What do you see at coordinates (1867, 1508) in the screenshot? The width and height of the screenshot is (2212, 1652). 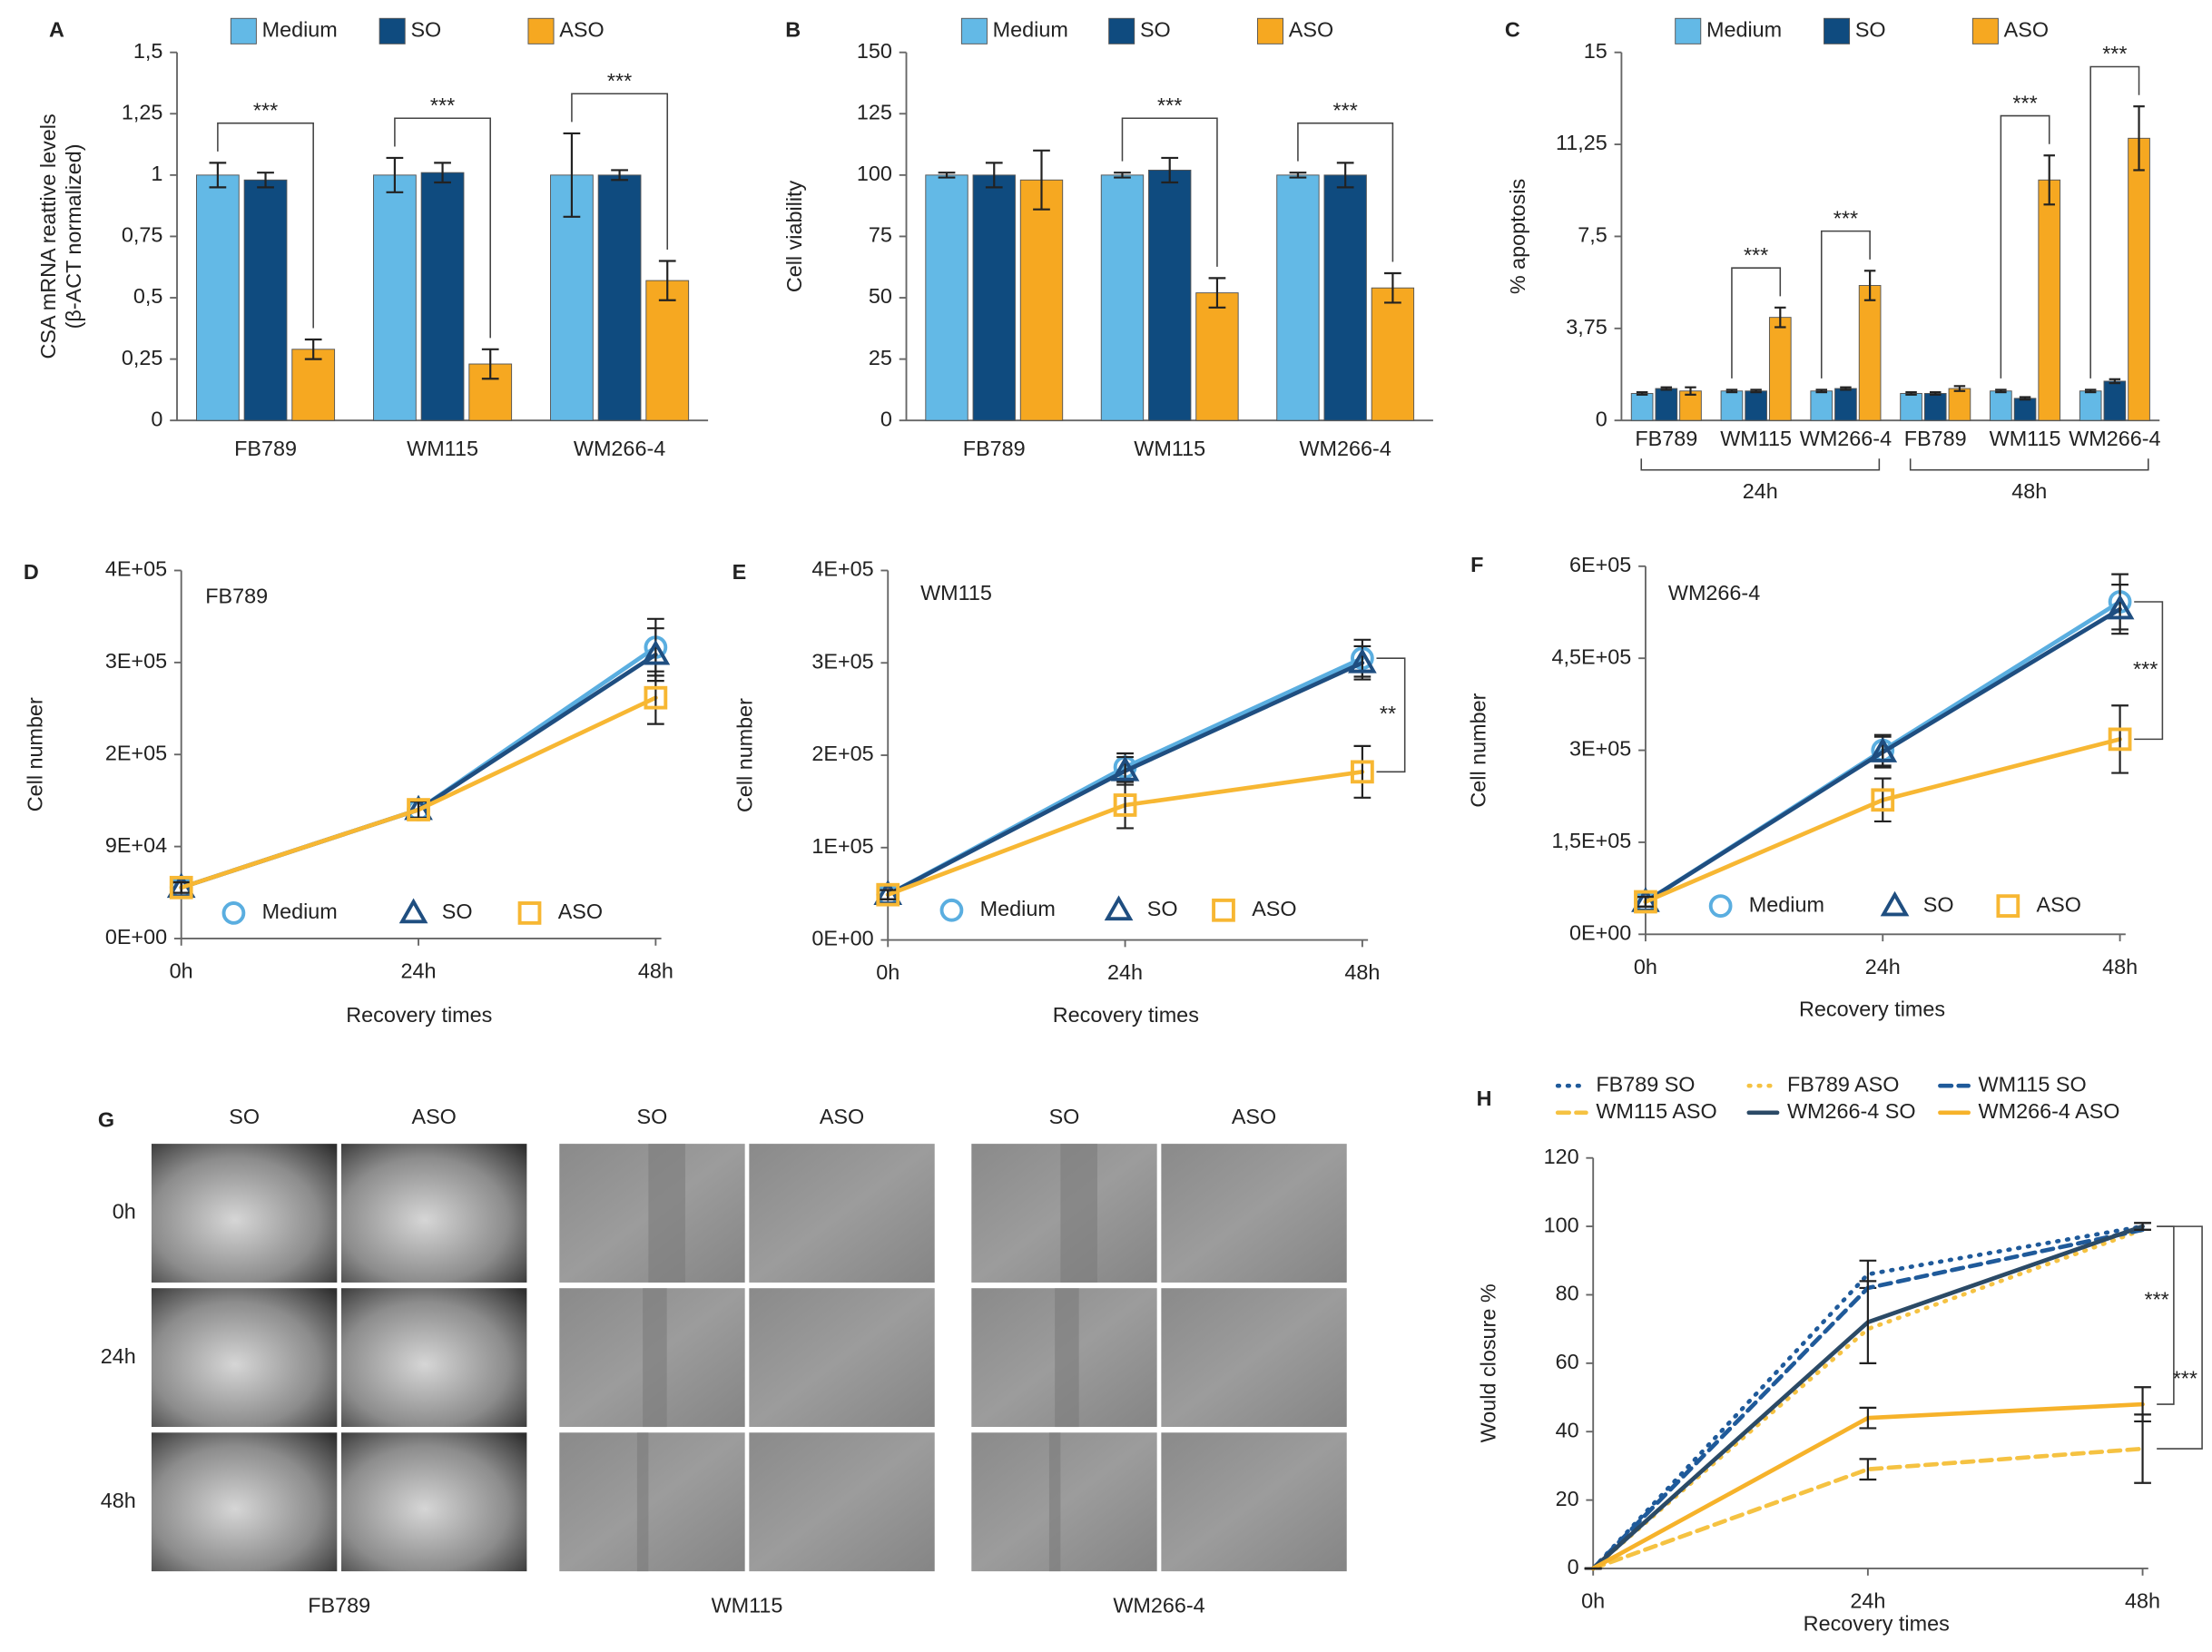 I see `series-line` at bounding box center [1867, 1508].